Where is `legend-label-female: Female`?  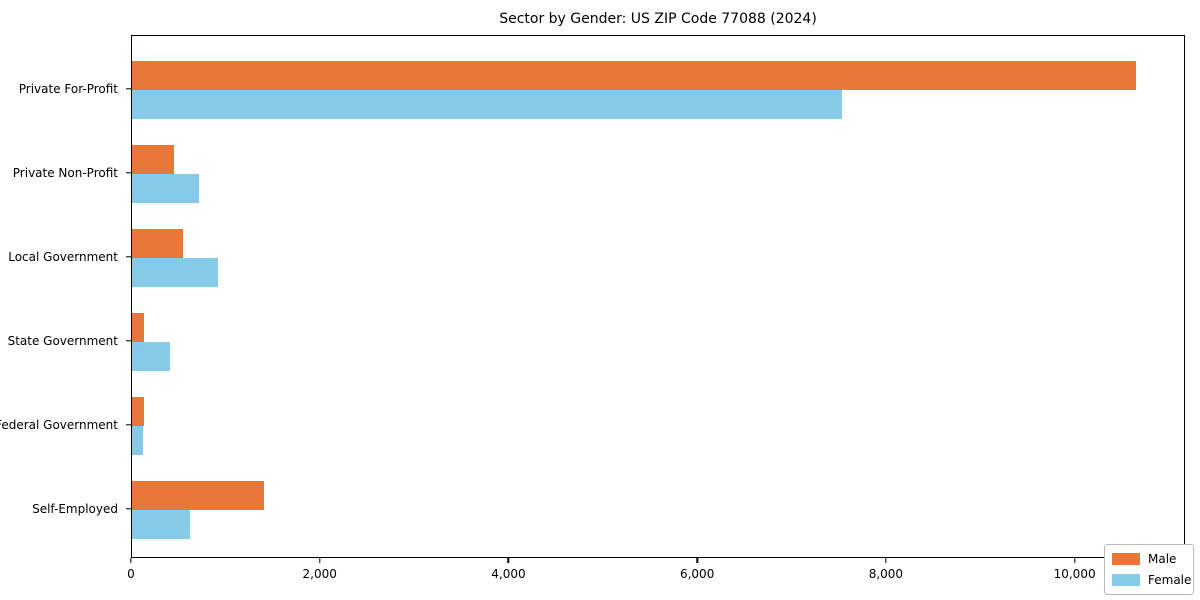 legend-label-female: Female is located at coordinates (1170, 580).